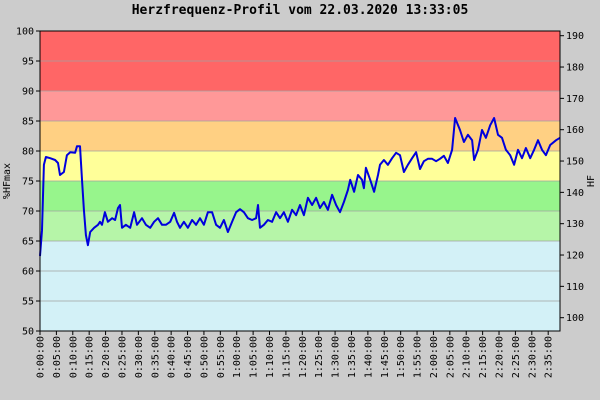  What do you see at coordinates (28, 92) in the screenshot?
I see `y-tick-label: 90` at bounding box center [28, 92].